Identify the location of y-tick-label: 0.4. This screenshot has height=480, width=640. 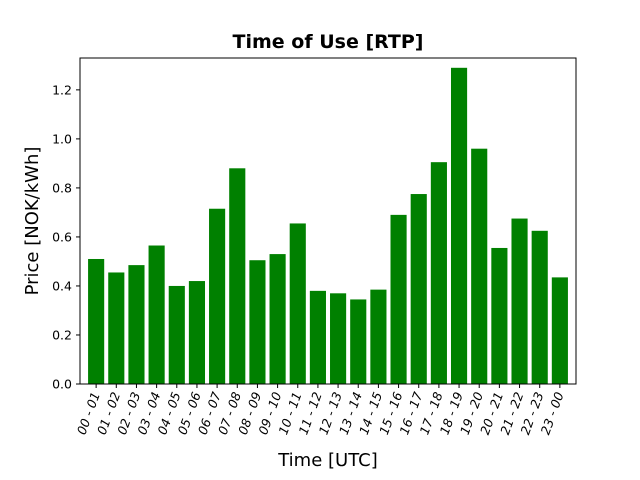
(62, 285).